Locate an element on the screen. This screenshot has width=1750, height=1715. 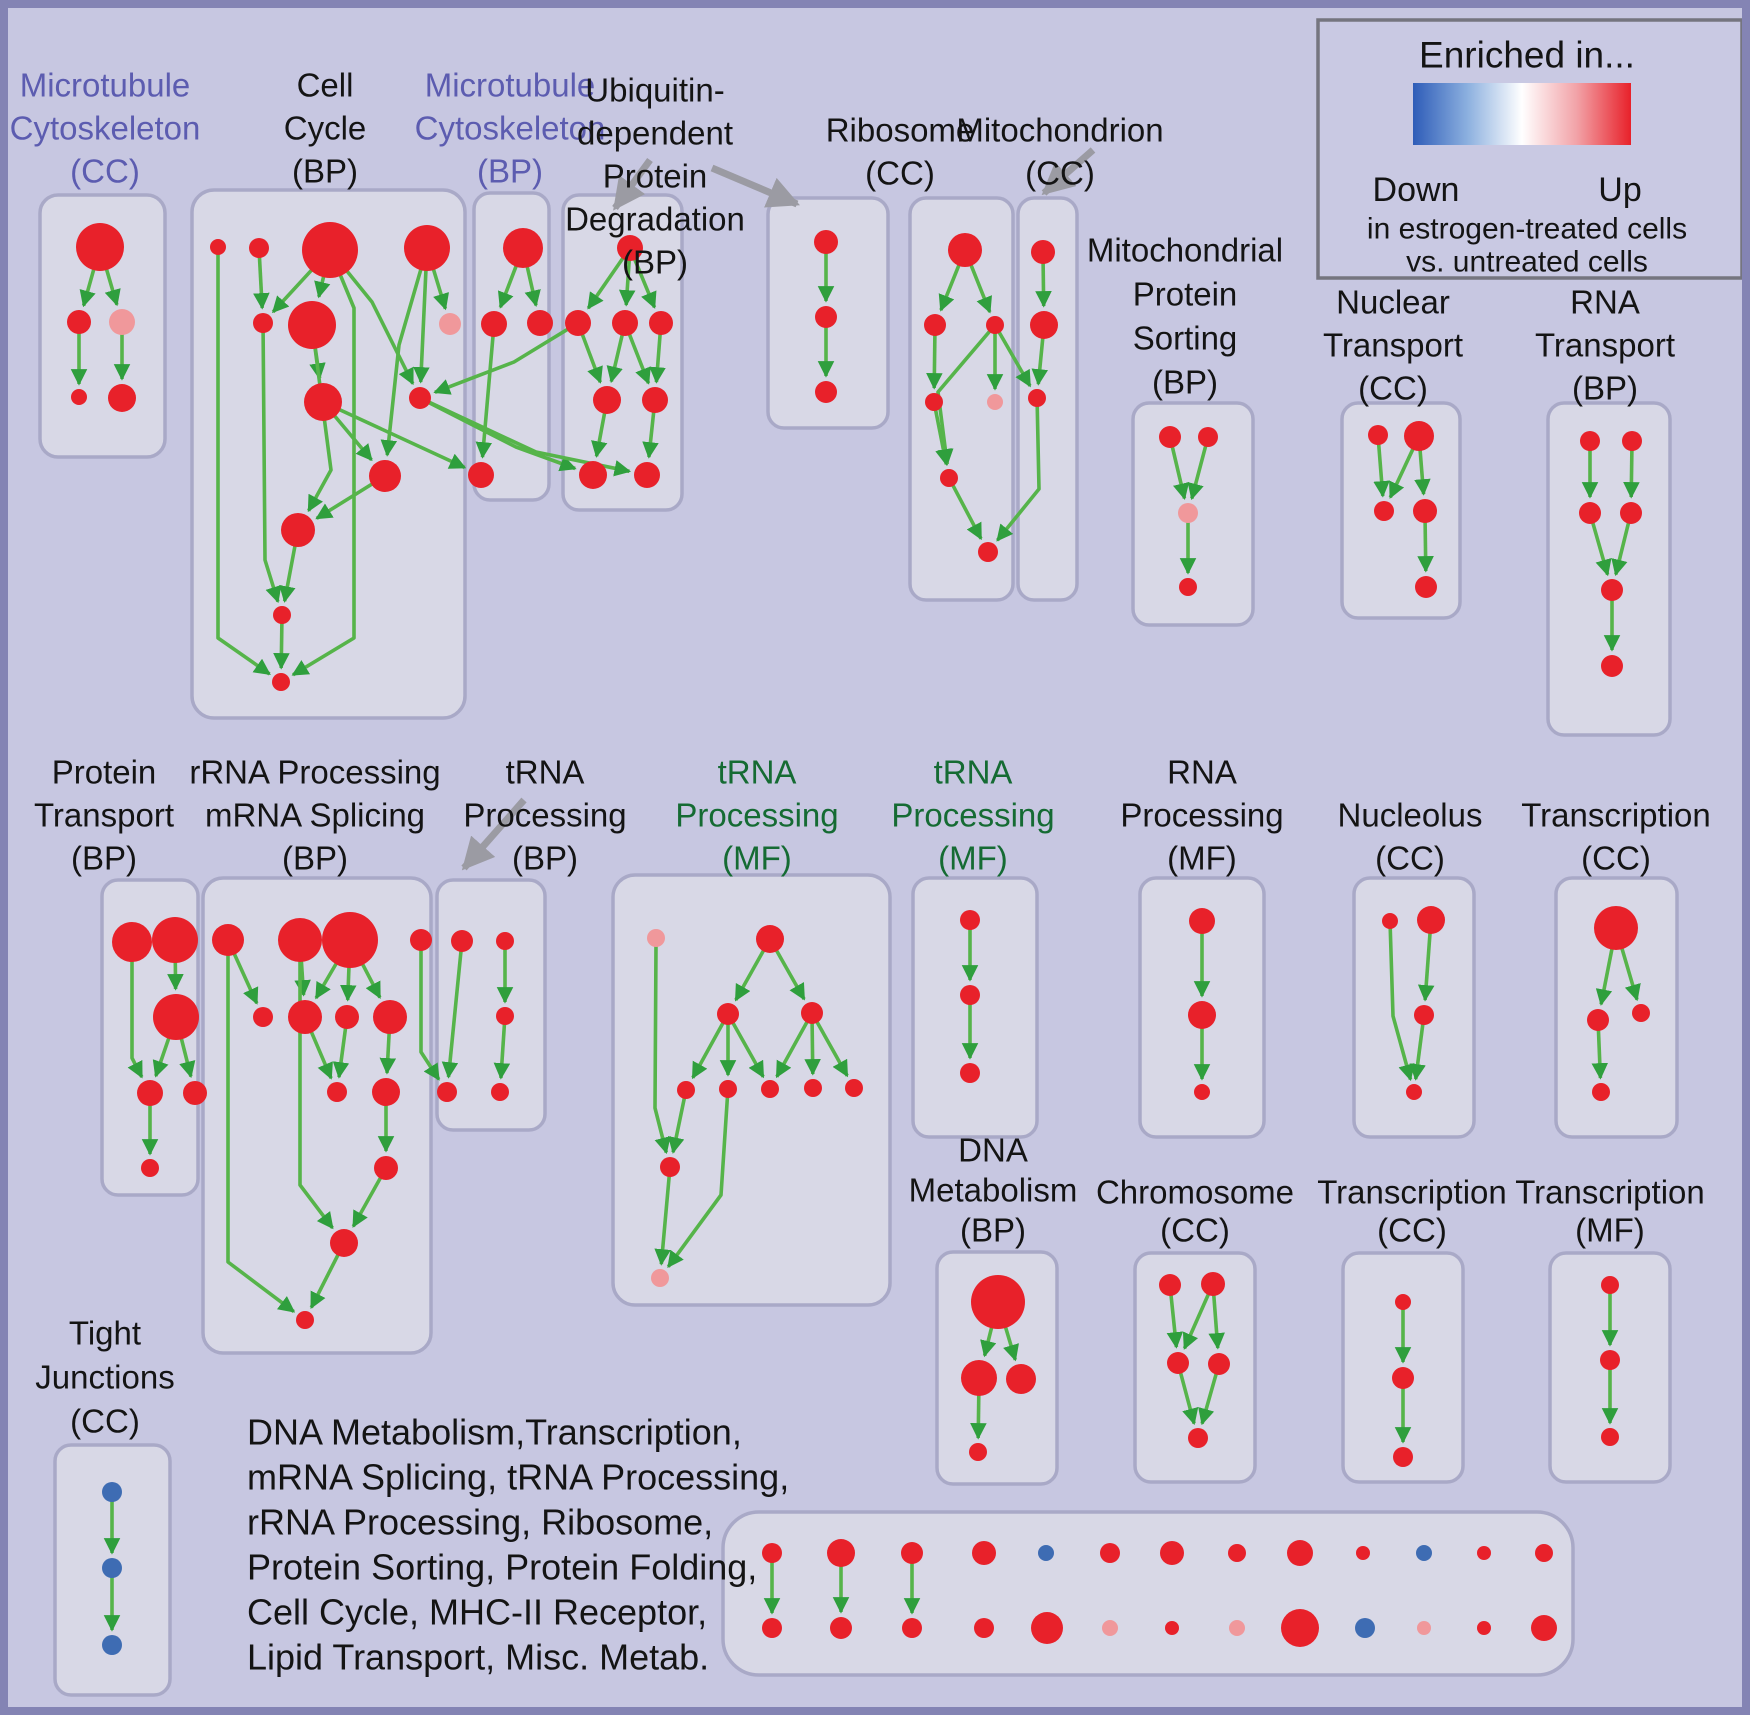
go-term-node-k1-red is located at coordinates (1616, 928).